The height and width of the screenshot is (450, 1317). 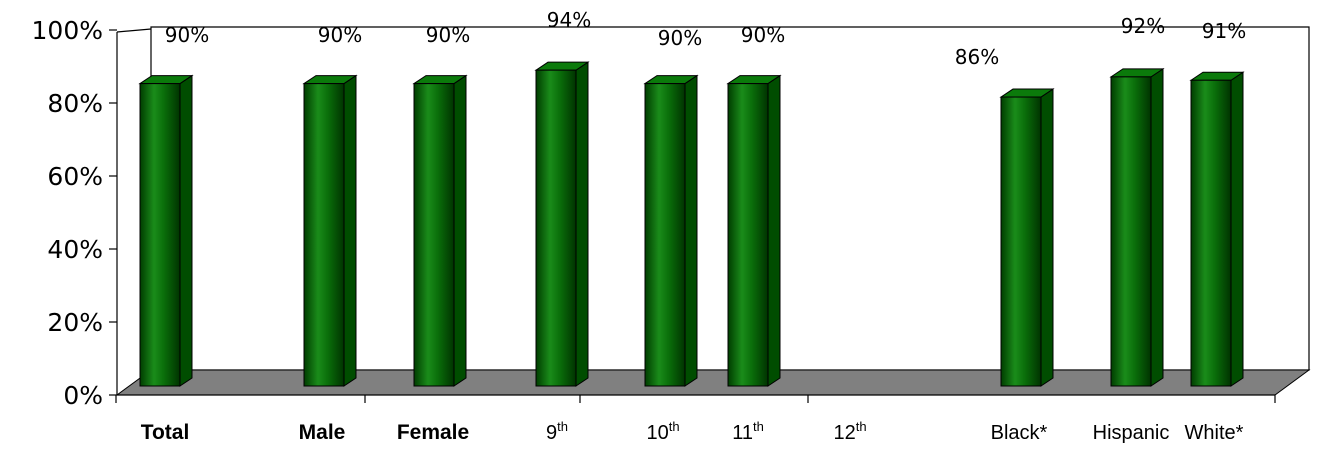 What do you see at coordinates (134, 30) in the screenshot?
I see `side-wall-edge` at bounding box center [134, 30].